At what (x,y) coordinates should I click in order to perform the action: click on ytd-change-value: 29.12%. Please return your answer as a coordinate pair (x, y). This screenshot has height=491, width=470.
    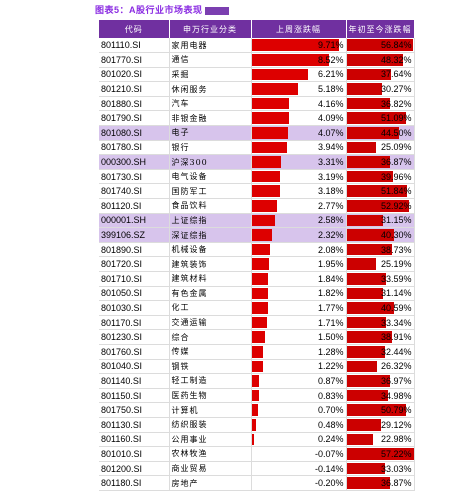
    Looking at the image, I should click on (396, 424).